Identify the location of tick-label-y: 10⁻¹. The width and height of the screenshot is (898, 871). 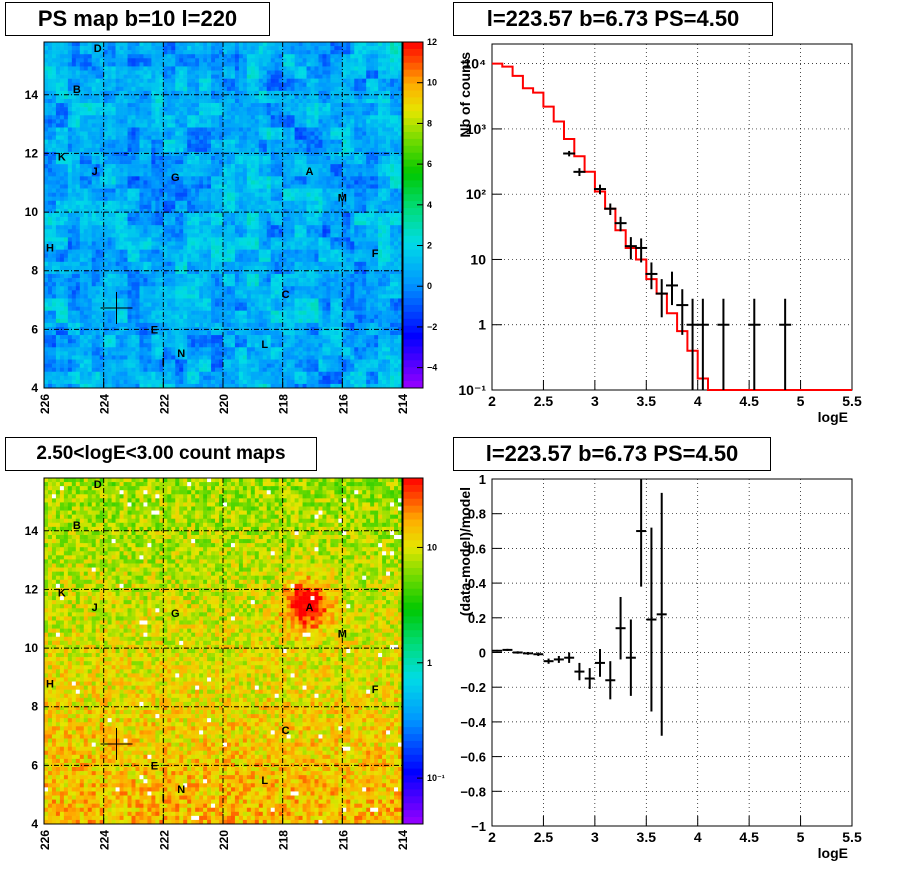
(472, 390).